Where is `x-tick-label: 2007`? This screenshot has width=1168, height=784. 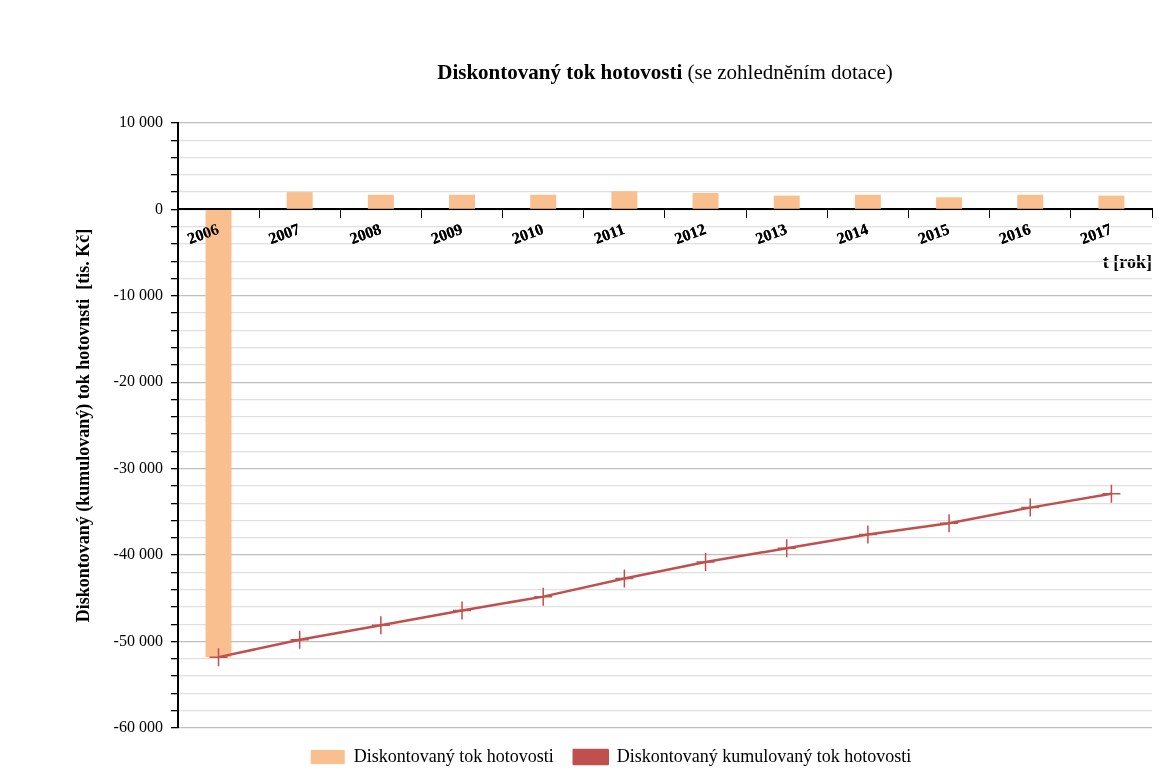
x-tick-label: 2007 is located at coordinates (284, 234).